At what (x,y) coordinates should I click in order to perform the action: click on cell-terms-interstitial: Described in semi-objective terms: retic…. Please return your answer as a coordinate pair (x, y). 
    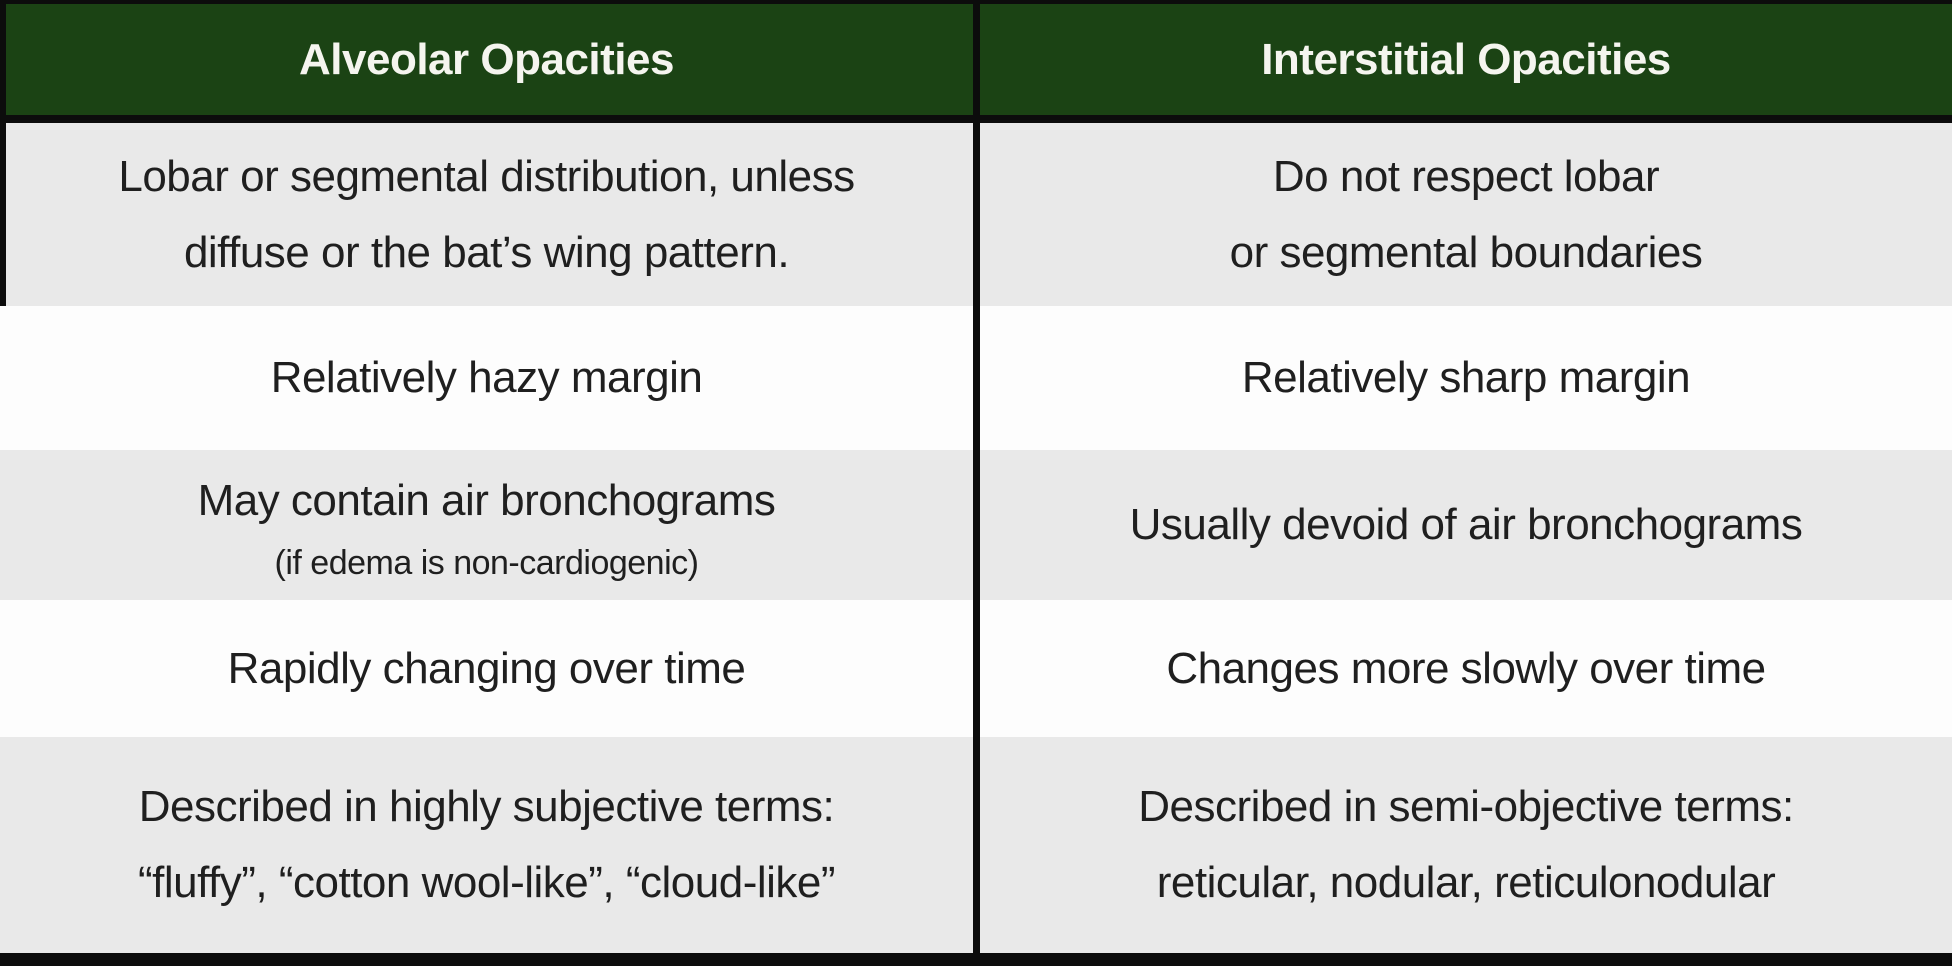
    Looking at the image, I should click on (1466, 845).